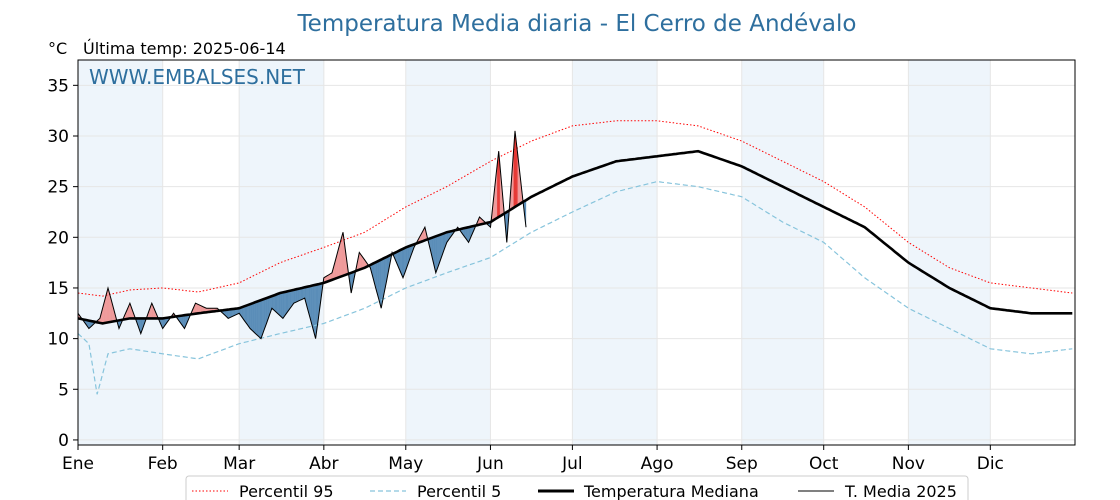  I want to click on x-axis: Ene Feb Mar Abr May Jun Jul Ago Sep Oct Nov Dic, so click(533, 459).